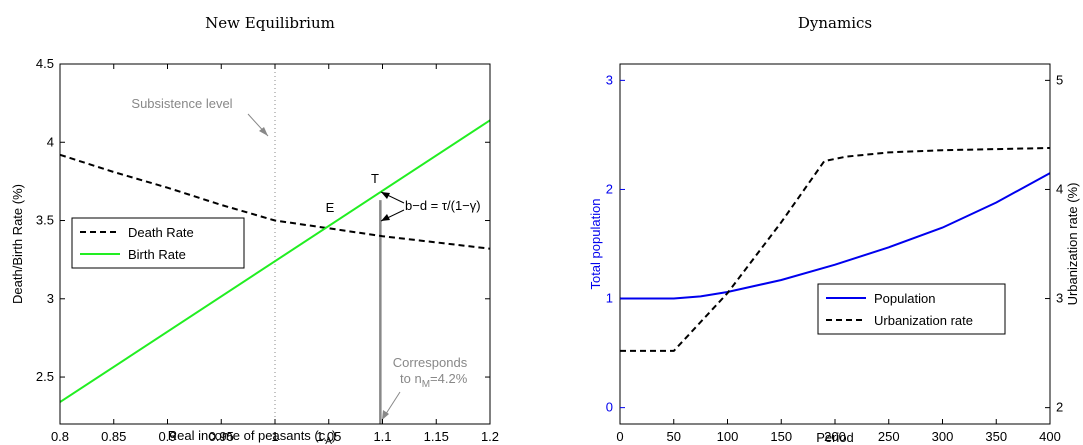 The width and height of the screenshot is (1083, 445). What do you see at coordinates (426, 384) in the screenshot?
I see `corresponds-label-subscript: M` at bounding box center [426, 384].